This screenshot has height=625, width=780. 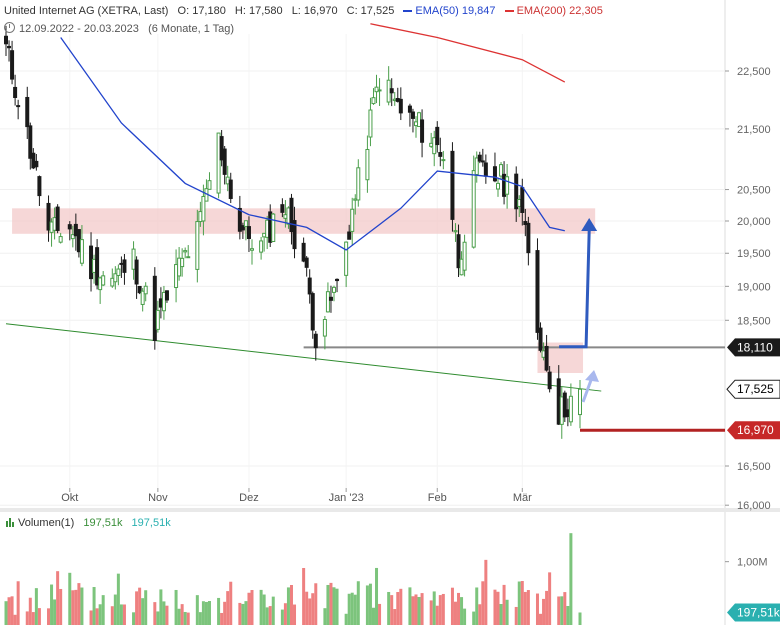 What do you see at coordinates (575, 289) in the screenshot?
I see `target-arrow-line` at bounding box center [575, 289].